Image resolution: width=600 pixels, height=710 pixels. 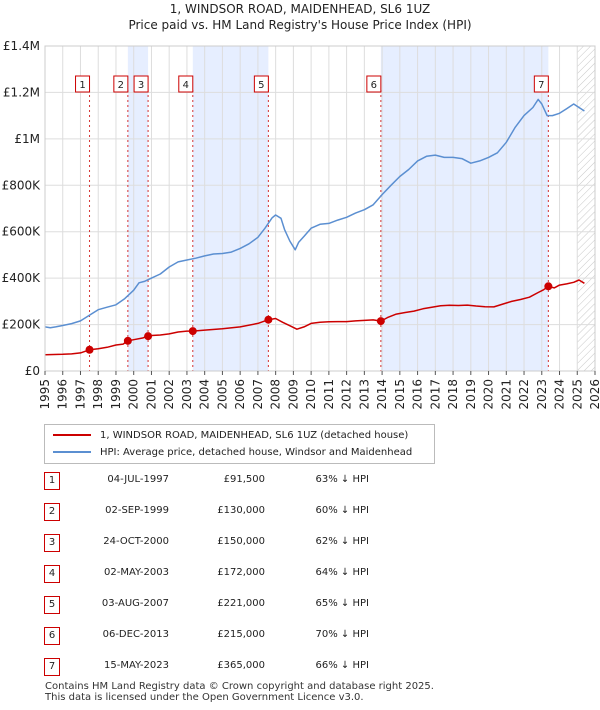 What do you see at coordinates (52, 605) in the screenshot?
I see `sale-number: 5` at bounding box center [52, 605].